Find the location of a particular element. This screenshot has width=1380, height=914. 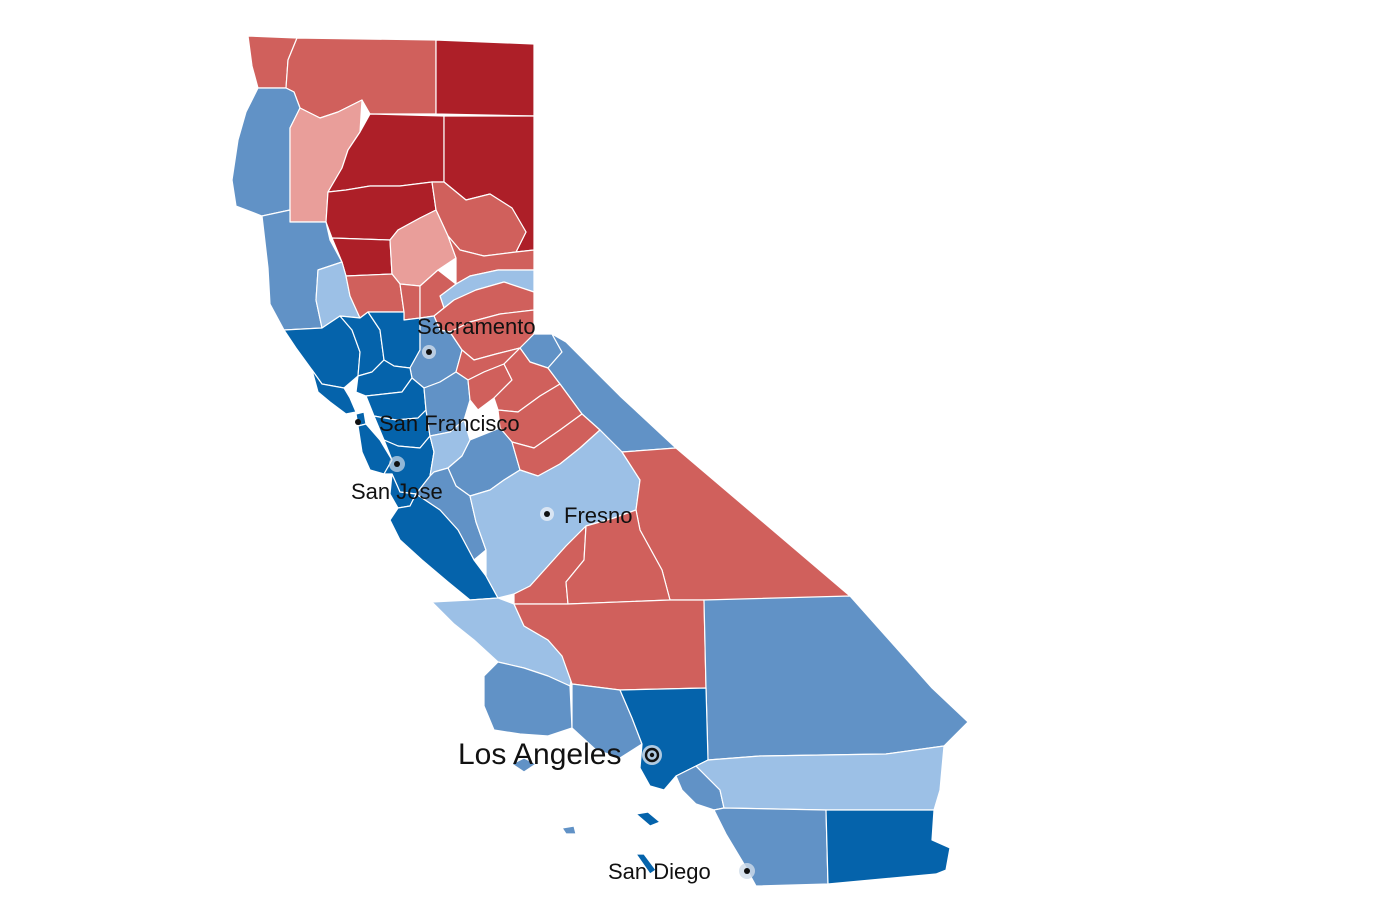

county-san-joaquin is located at coordinates (447, 404).